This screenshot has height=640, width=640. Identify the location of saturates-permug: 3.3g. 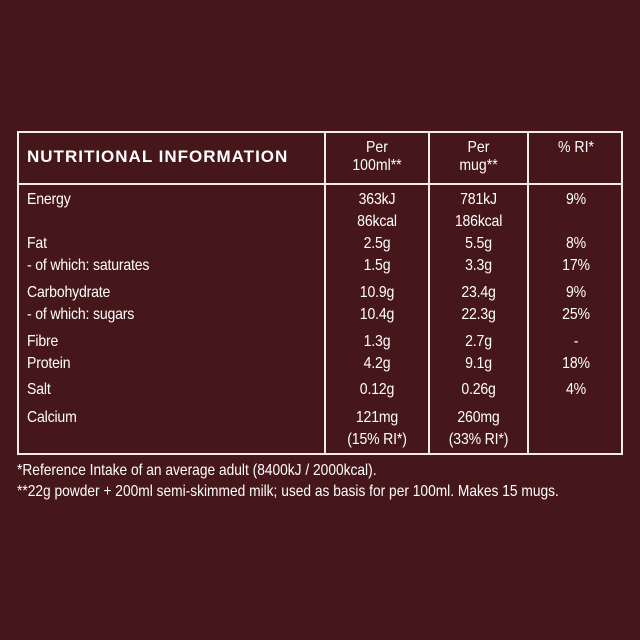
(478, 265).